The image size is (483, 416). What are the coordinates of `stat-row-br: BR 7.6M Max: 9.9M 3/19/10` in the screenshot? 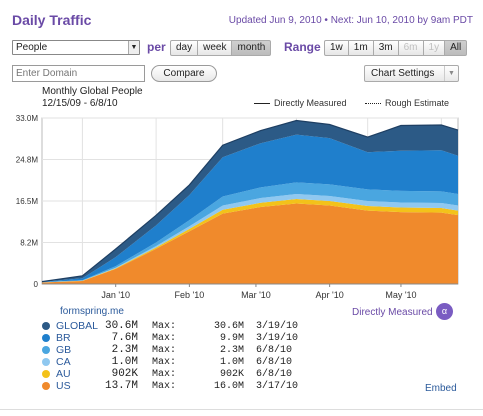 It's located at (170, 338).